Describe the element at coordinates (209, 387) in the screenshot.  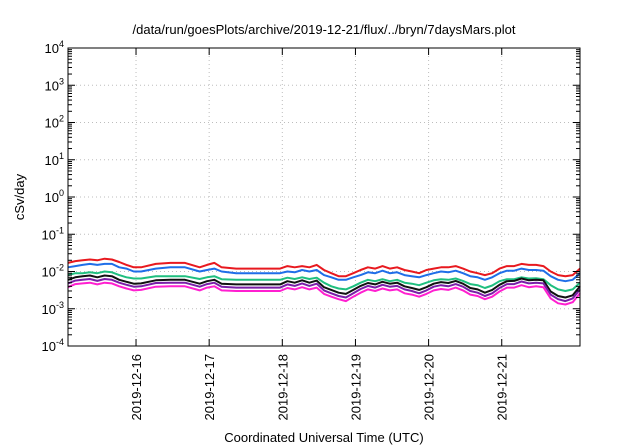
I see `x-tick-label: 2019-12-17` at that location.